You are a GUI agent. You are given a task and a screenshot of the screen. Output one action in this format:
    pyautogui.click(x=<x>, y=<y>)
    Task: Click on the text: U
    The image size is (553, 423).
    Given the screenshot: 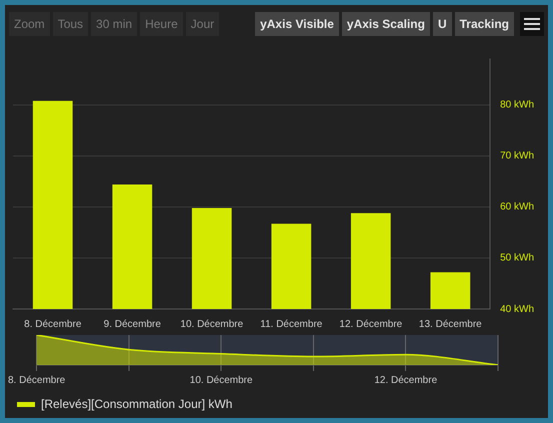 What is the action you would take?
    pyautogui.click(x=442, y=24)
    